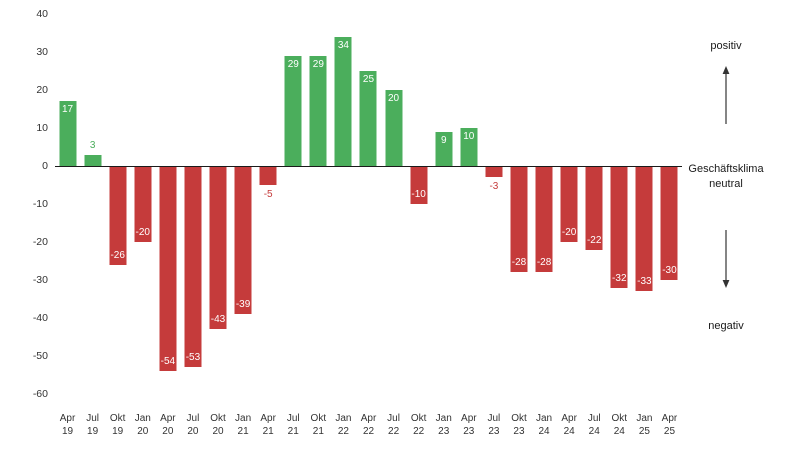 The width and height of the screenshot is (800, 450). Describe the element at coordinates (142, 425) in the screenshot. I see `x-tick-label: Jan 20` at that location.